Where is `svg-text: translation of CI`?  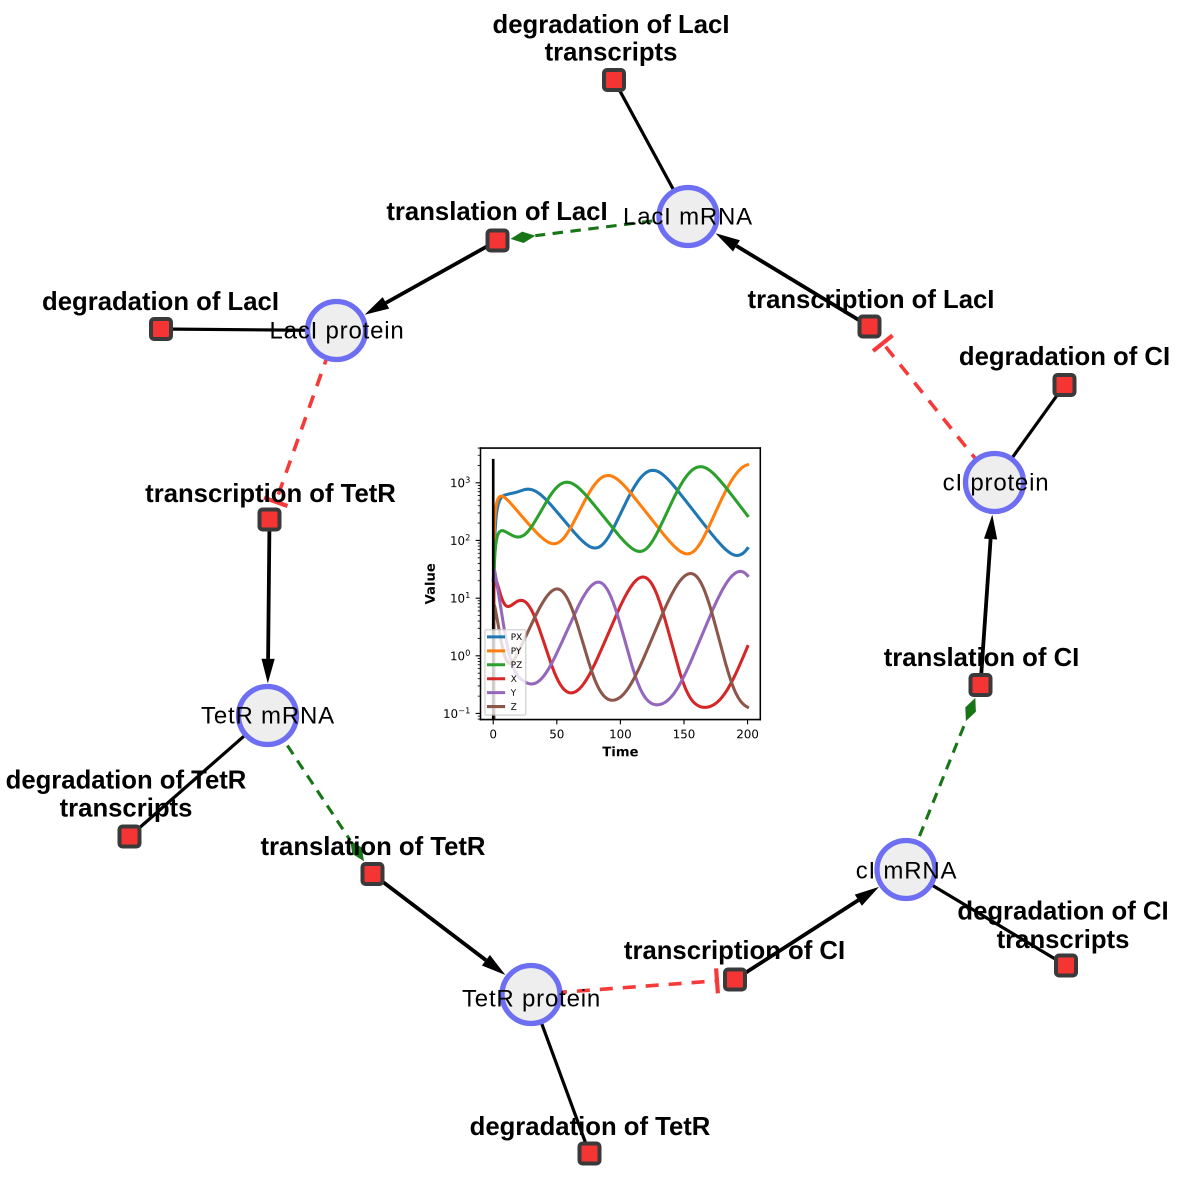
svg-text: translation of CI is located at coordinates (982, 658).